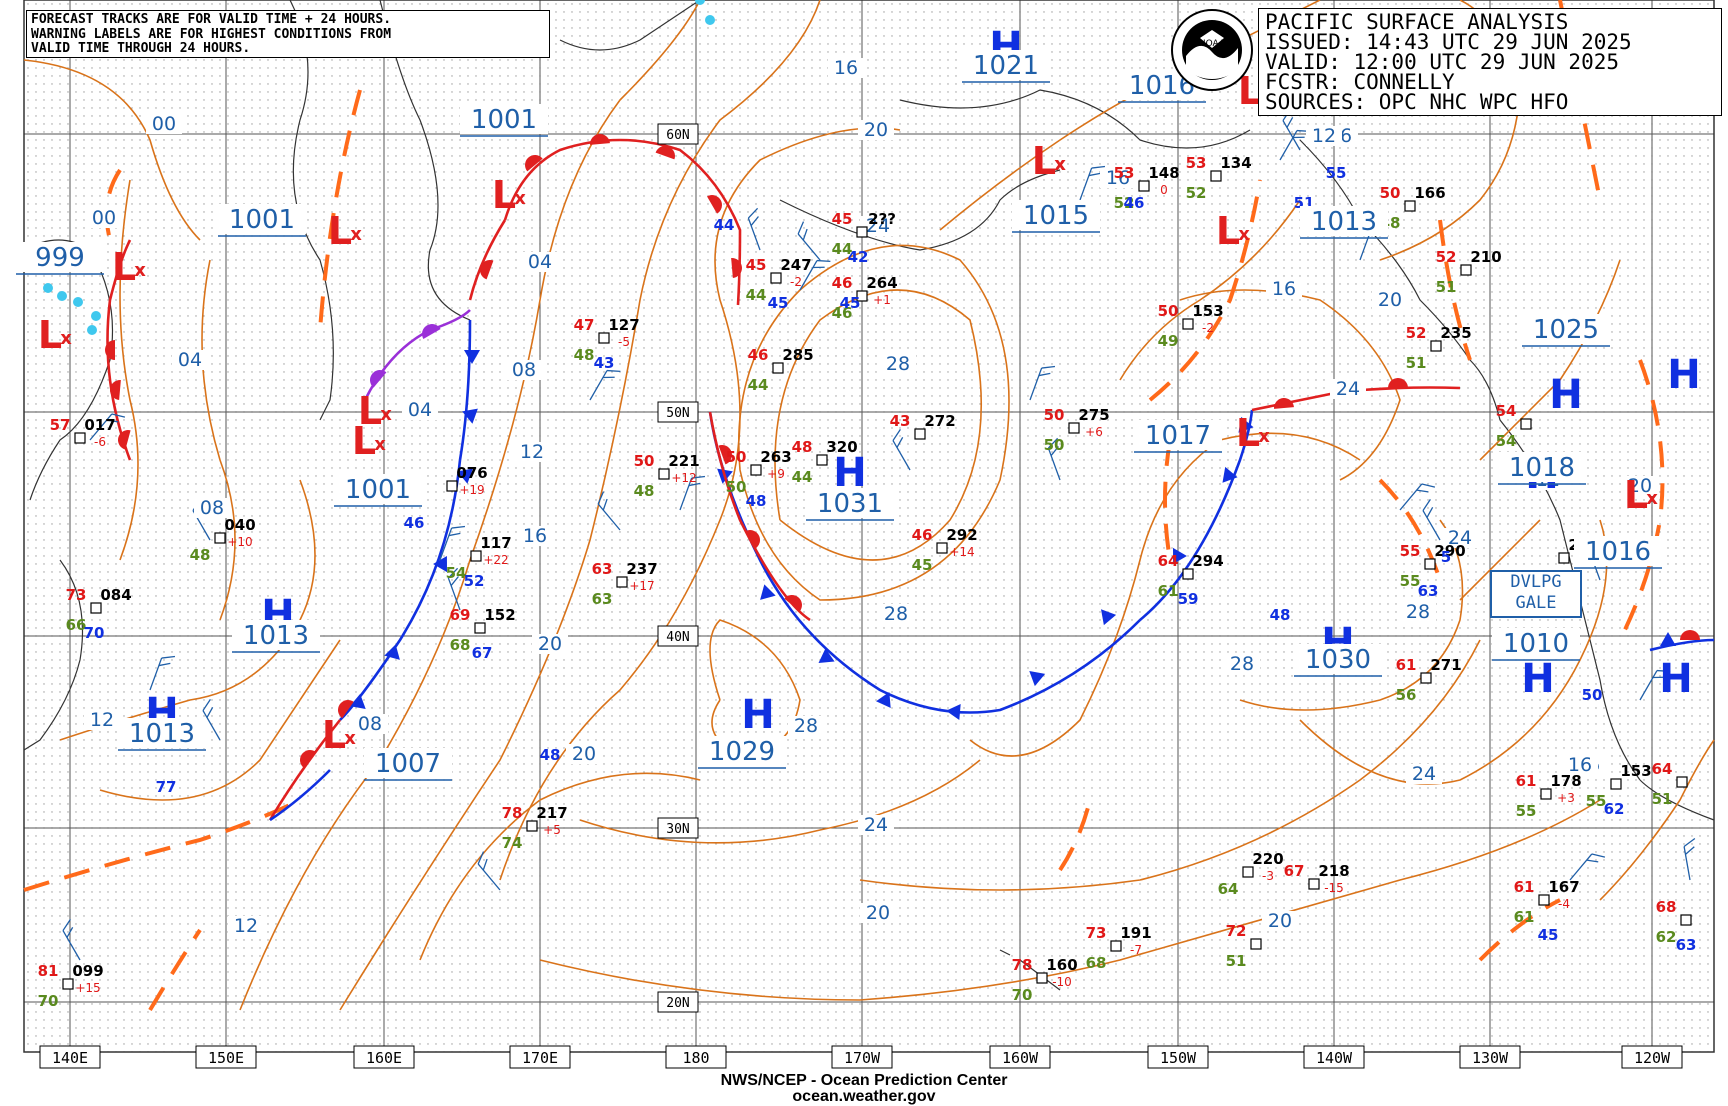 The width and height of the screenshot is (1728, 1106). What do you see at coordinates (551, 813) in the screenshot?
I see `station-pressure: 217` at bounding box center [551, 813].